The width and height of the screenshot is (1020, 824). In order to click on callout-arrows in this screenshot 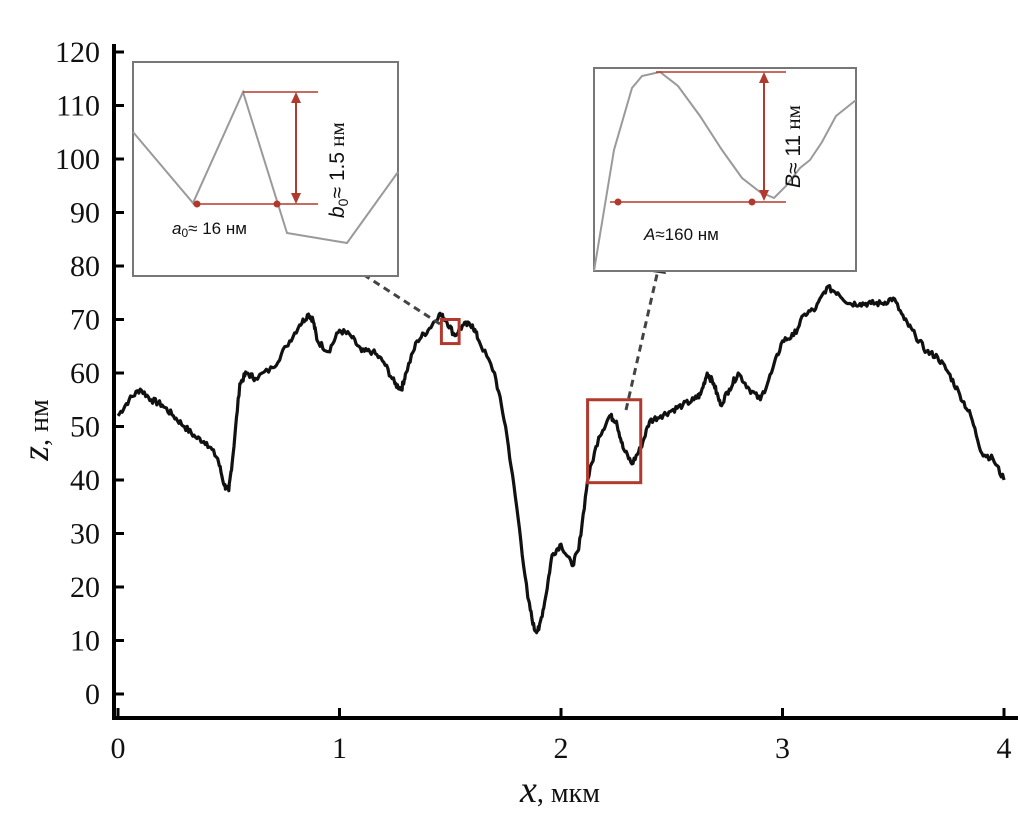, I will do `click(500, 333)`.